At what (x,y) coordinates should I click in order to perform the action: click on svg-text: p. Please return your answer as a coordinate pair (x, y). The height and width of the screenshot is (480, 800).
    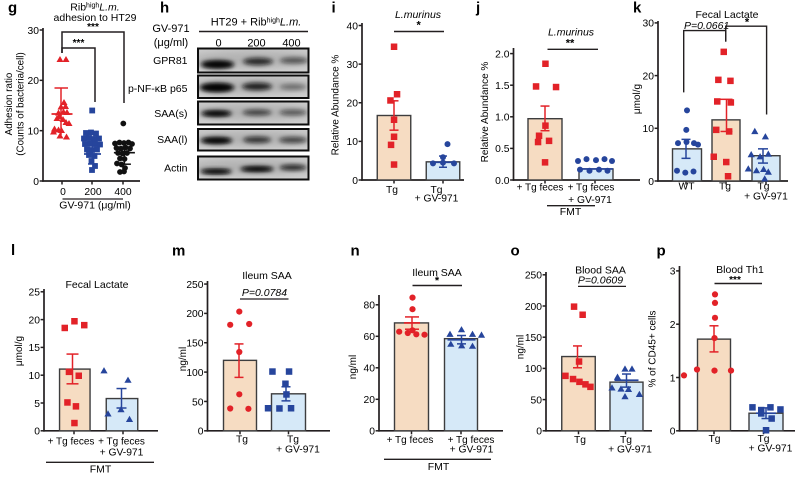
    Looking at the image, I should click on (661, 251).